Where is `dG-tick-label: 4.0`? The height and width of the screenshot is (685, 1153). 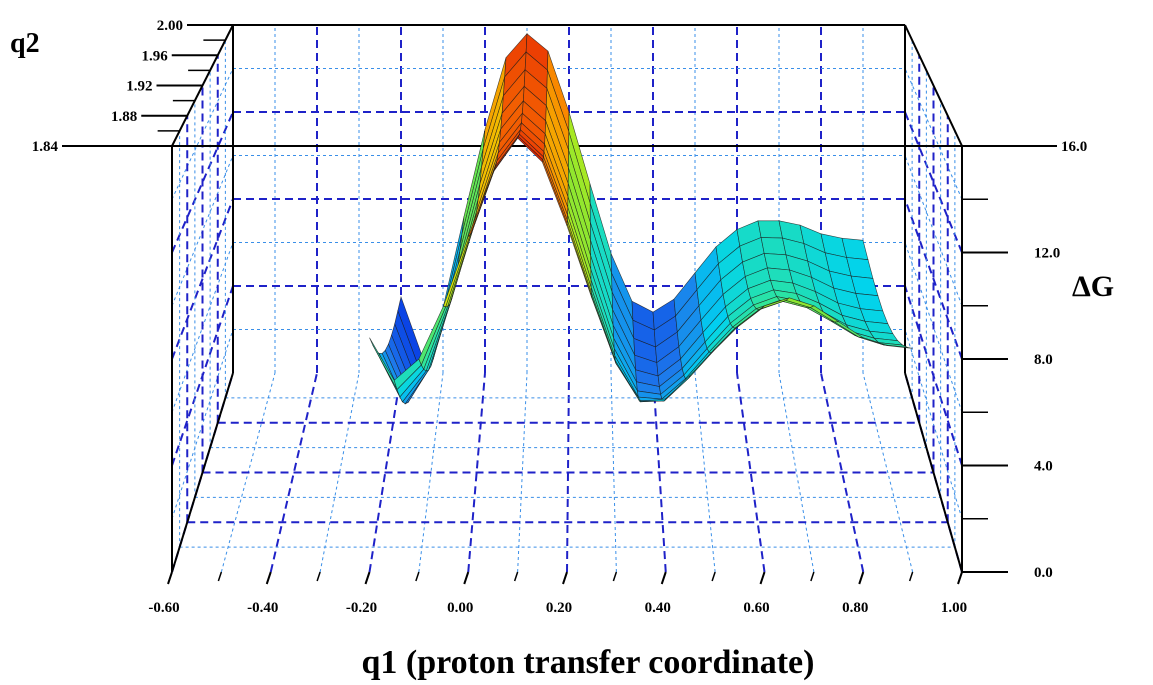
dG-tick-label: 4.0 is located at coordinates (1043, 467).